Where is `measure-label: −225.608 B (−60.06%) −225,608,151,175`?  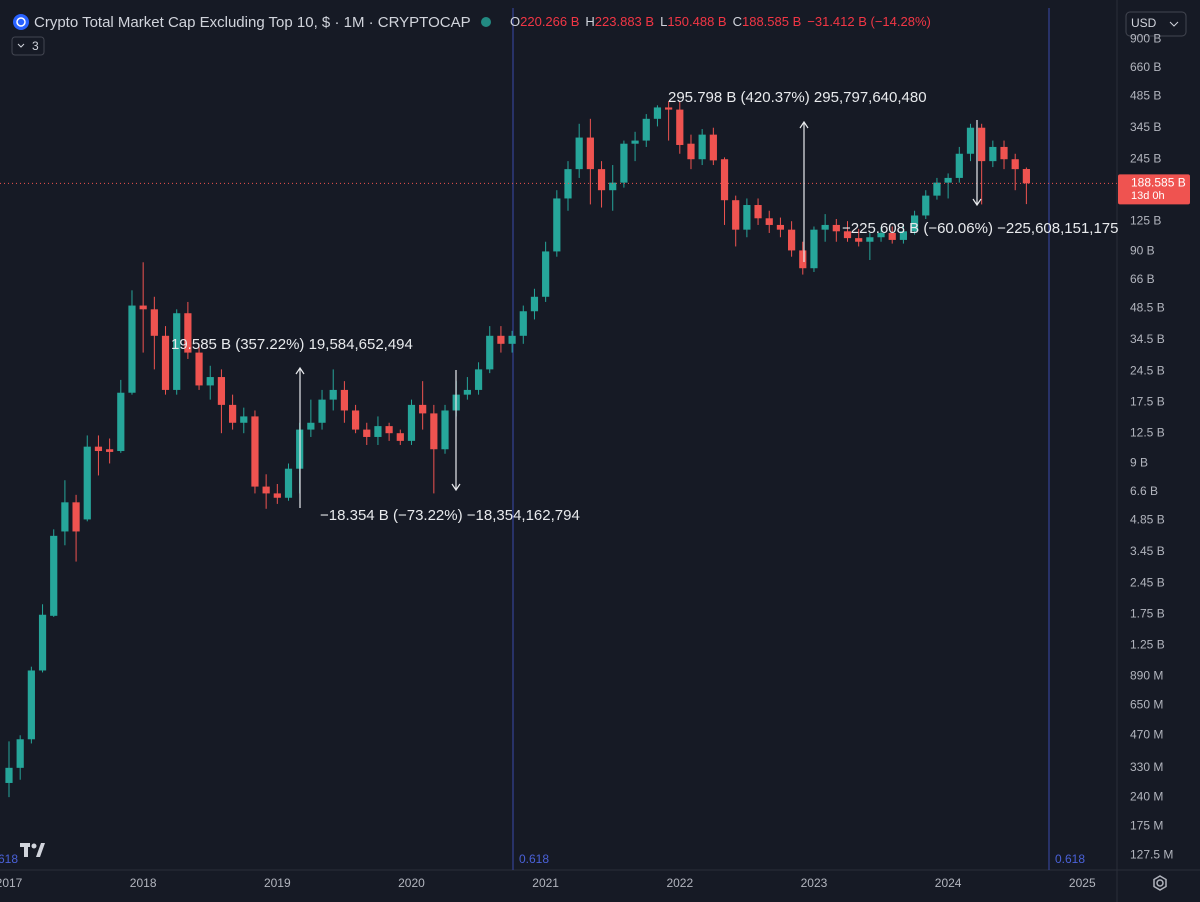 measure-label: −225.608 B (−60.06%) −225,608,151,175 is located at coordinates (980, 228).